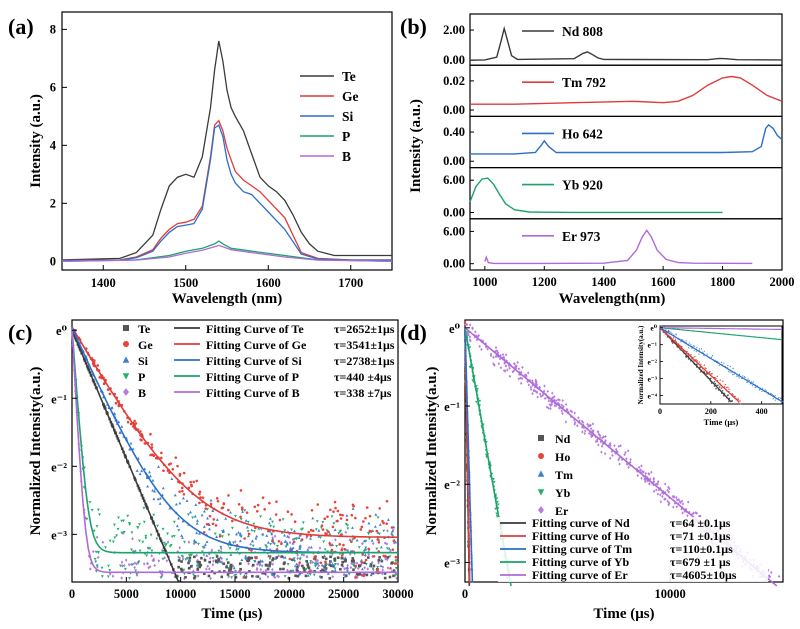 Image resolution: width=800 pixels, height=629 pixels. What do you see at coordinates (652, 379) in the screenshot?
I see `d-inset-ytick-label: e⁻³` at bounding box center [652, 379].